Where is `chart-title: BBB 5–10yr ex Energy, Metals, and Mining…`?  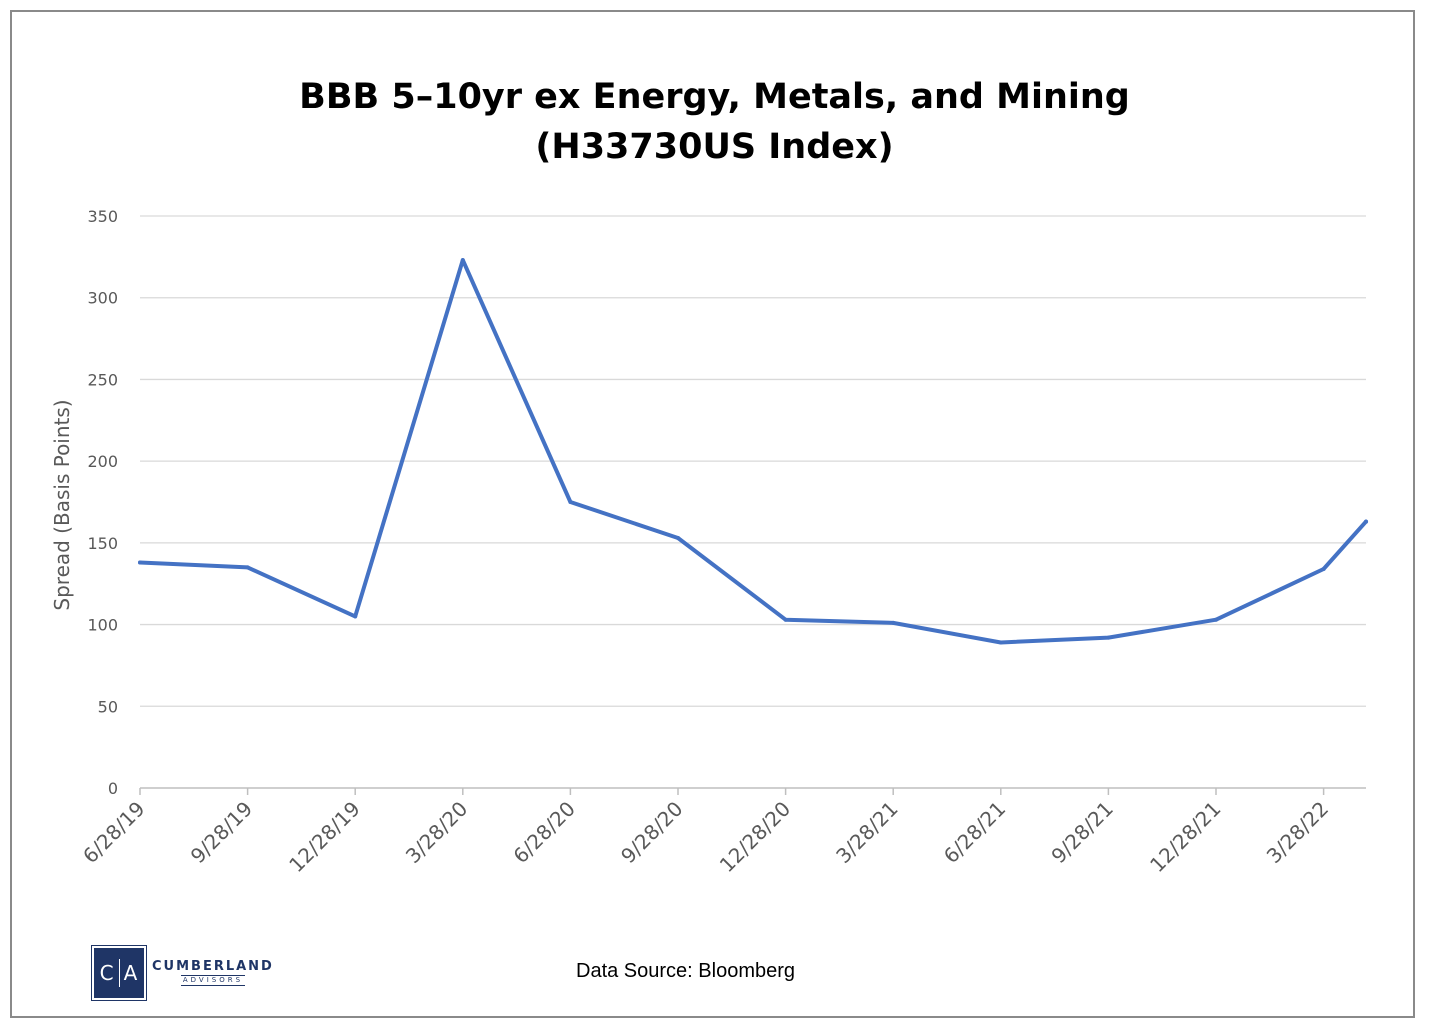
chart-title: BBB 5–10yr ex Energy, Metals, and Mining… is located at coordinates (714, 122).